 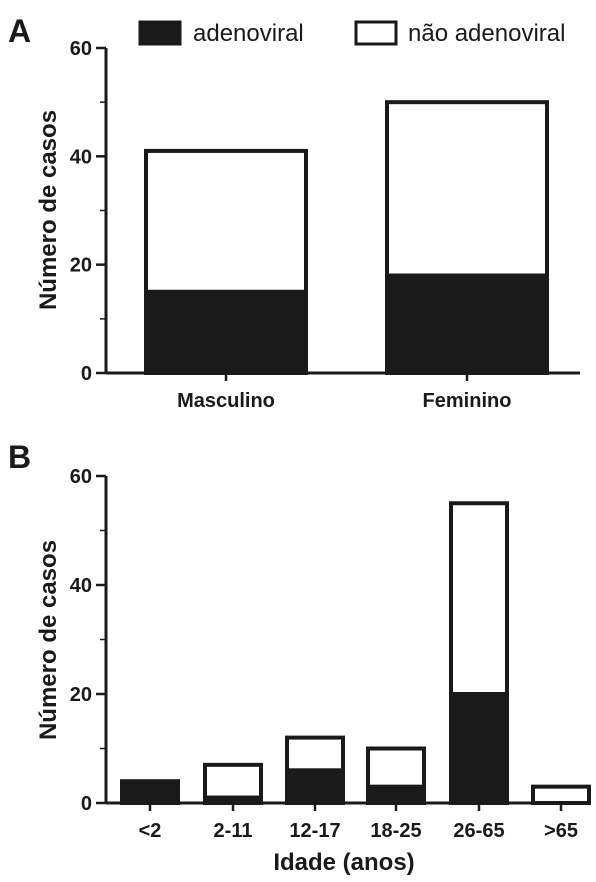 I want to click on legend-swatch-adenoviral, so click(x=160, y=33).